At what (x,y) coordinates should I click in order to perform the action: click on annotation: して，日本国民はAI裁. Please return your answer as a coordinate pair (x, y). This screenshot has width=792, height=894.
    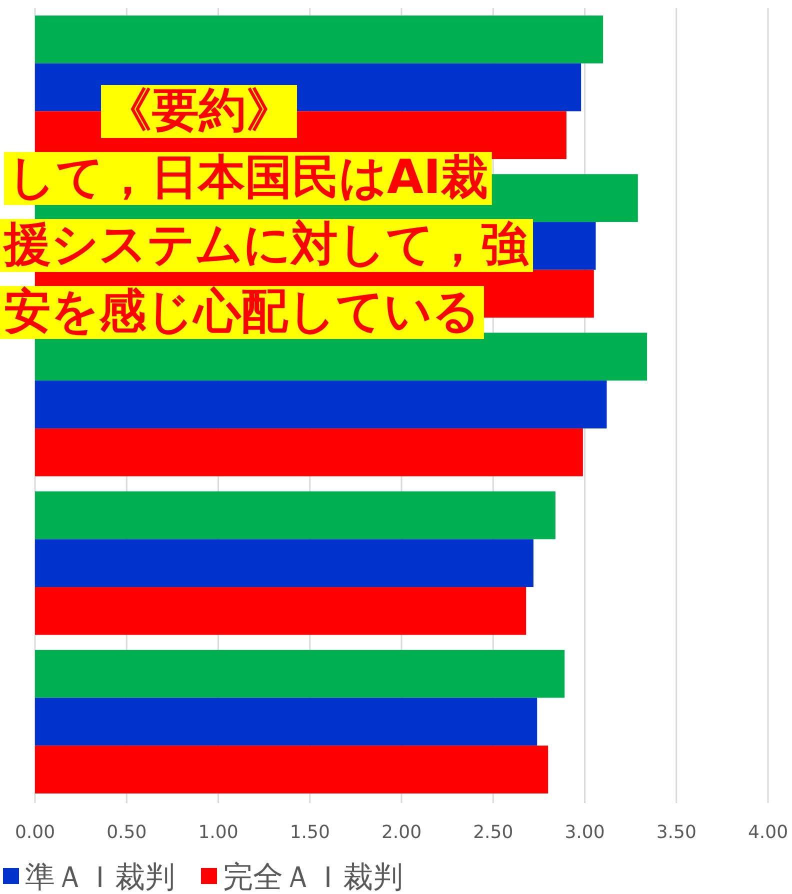
    Looking at the image, I should click on (248, 177).